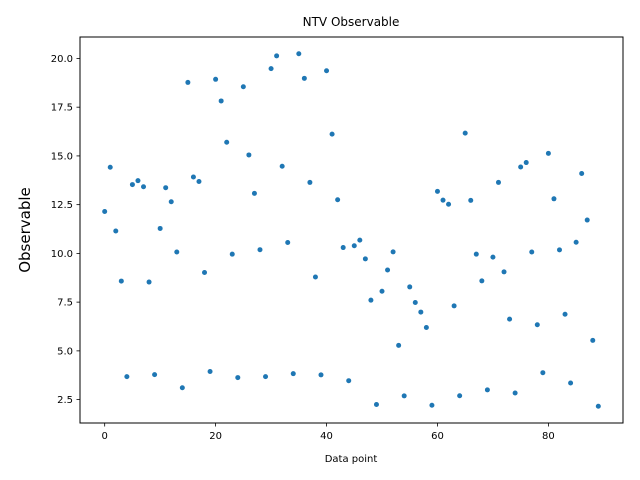 This screenshot has width=640, height=480. What do you see at coordinates (65, 400) in the screenshot?
I see `y-tick-label: 2.5` at bounding box center [65, 400].